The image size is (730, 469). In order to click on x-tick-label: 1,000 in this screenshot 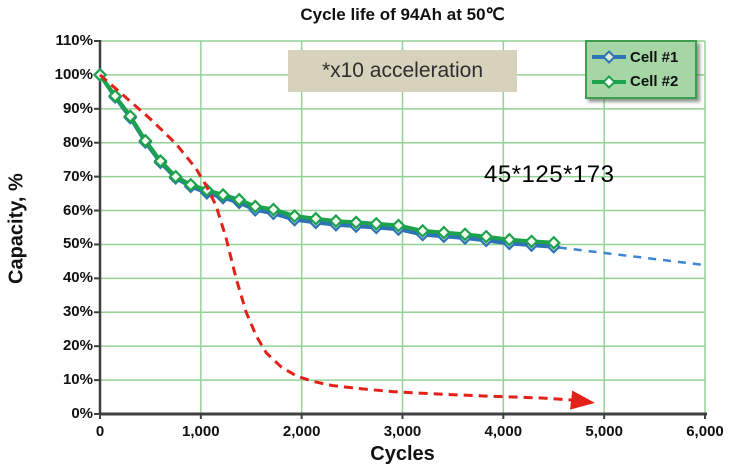, I will do `click(201, 431)`.